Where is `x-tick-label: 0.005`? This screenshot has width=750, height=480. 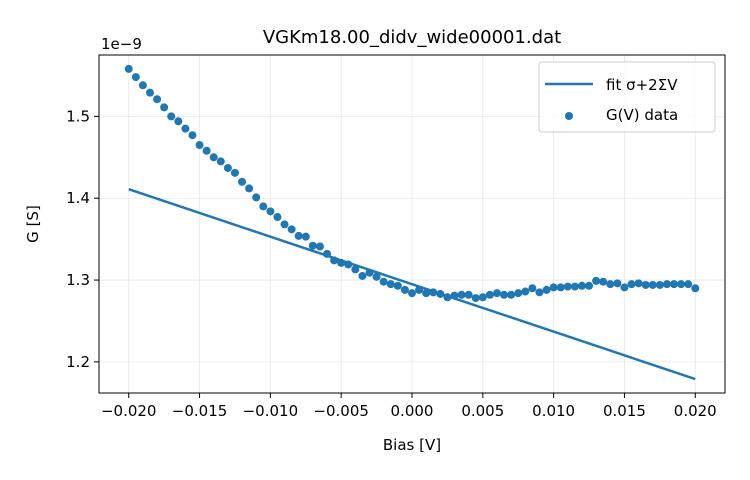 x-tick-label: 0.005 is located at coordinates (482, 411).